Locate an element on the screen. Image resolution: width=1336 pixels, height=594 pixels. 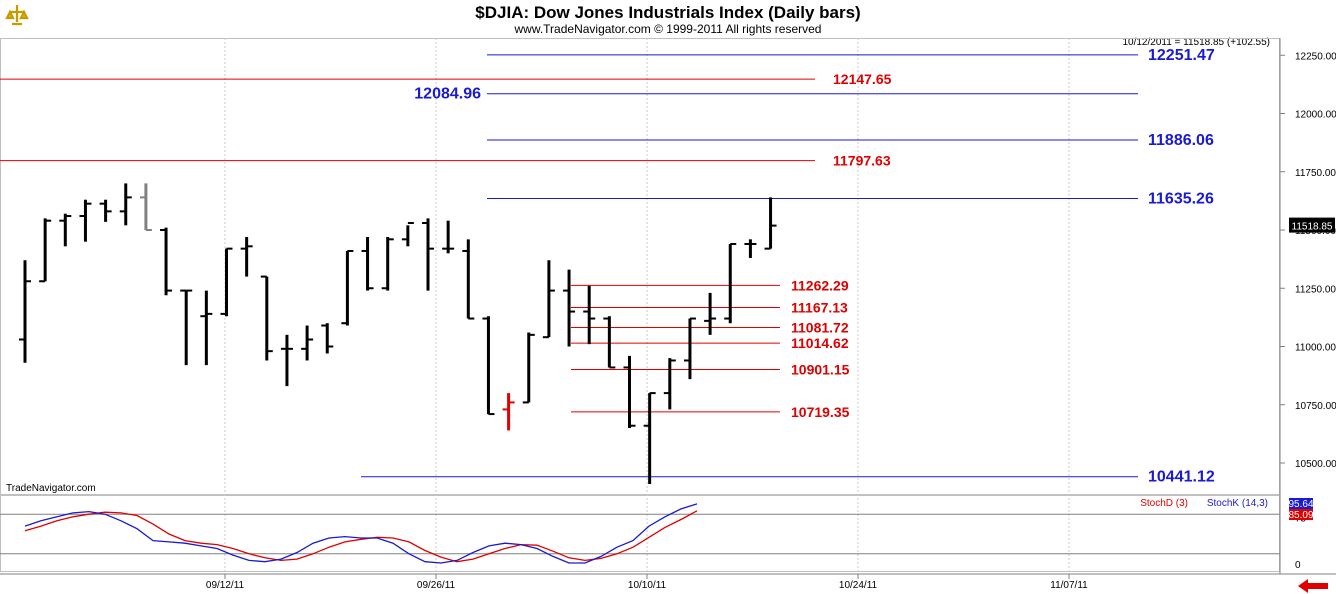
y-tick-label: 10500.00 is located at coordinates (1315, 464).